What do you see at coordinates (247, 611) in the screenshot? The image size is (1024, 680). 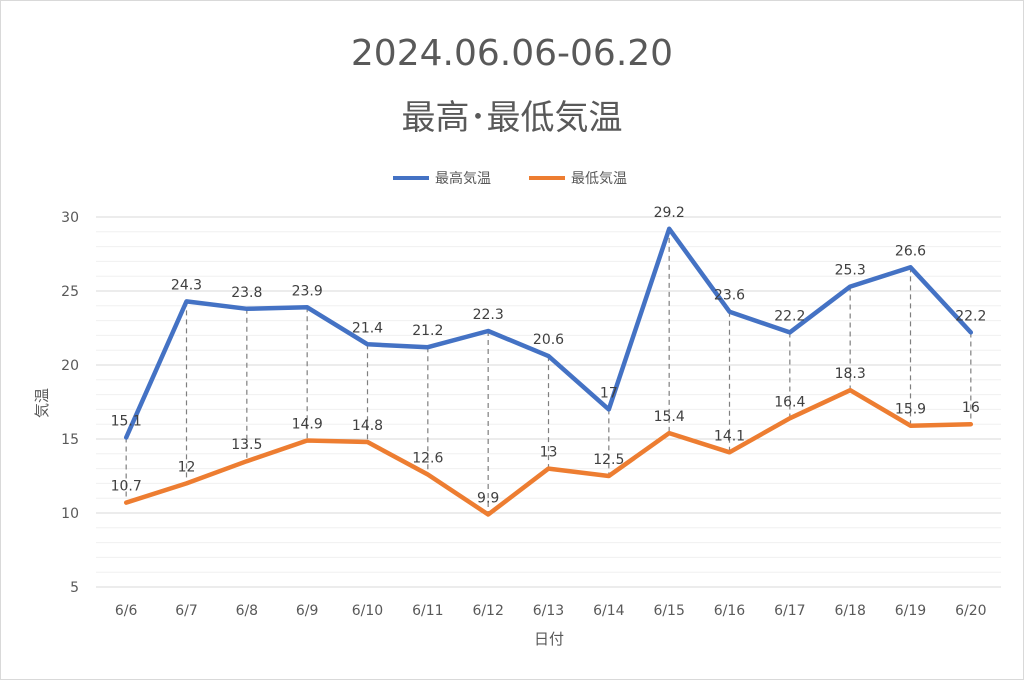 I see `x-tick-label: 6/8` at bounding box center [247, 611].